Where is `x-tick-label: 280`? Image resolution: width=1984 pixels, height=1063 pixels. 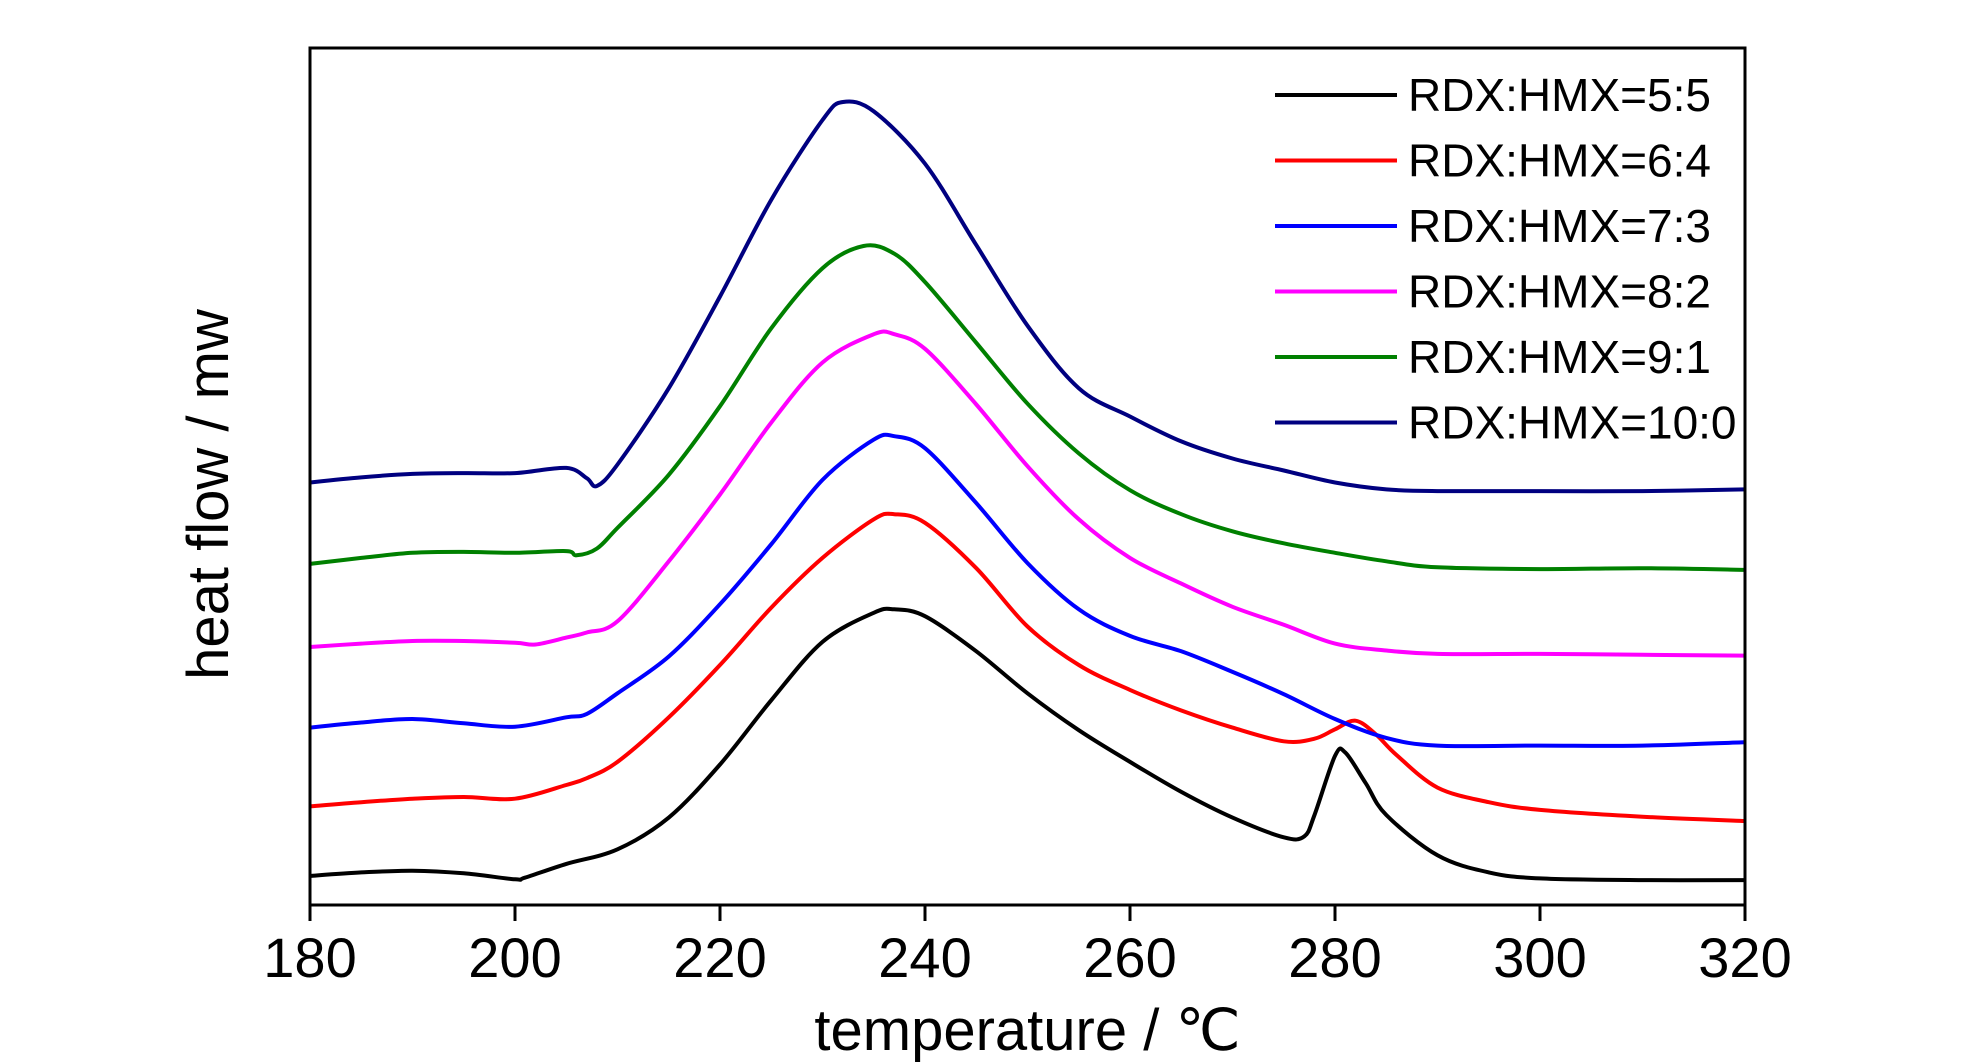
x-tick-label: 280 is located at coordinates (1334, 957).